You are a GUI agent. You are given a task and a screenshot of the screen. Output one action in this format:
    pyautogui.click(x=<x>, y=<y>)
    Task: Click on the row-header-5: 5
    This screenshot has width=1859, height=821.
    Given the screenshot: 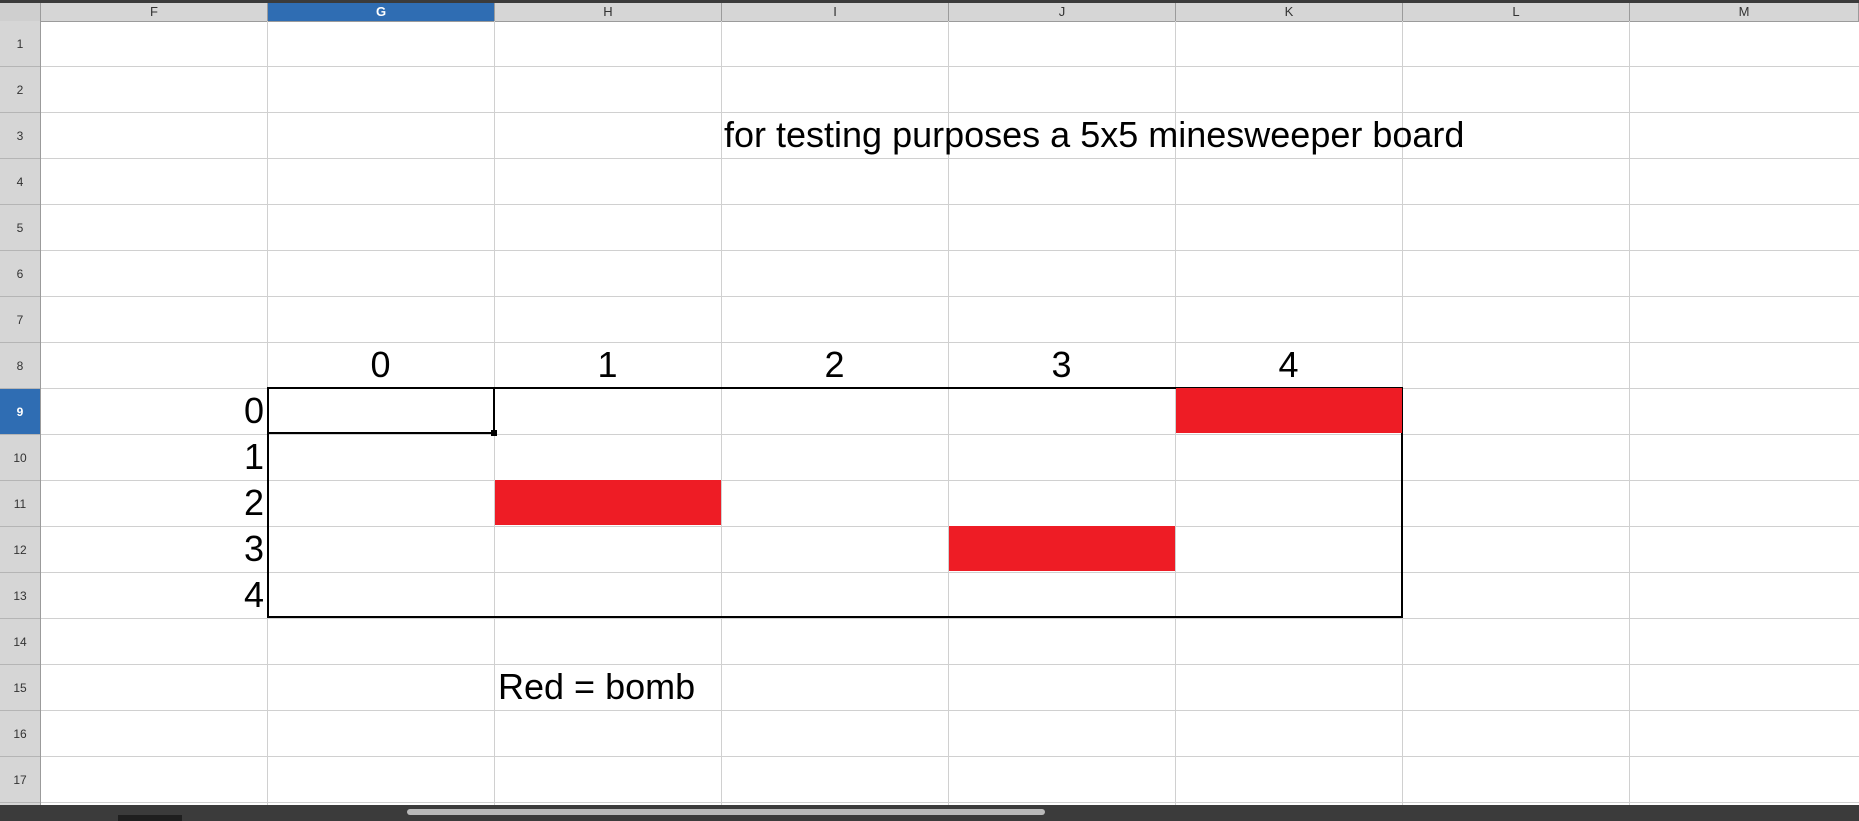 What is the action you would take?
    pyautogui.click(x=20, y=228)
    